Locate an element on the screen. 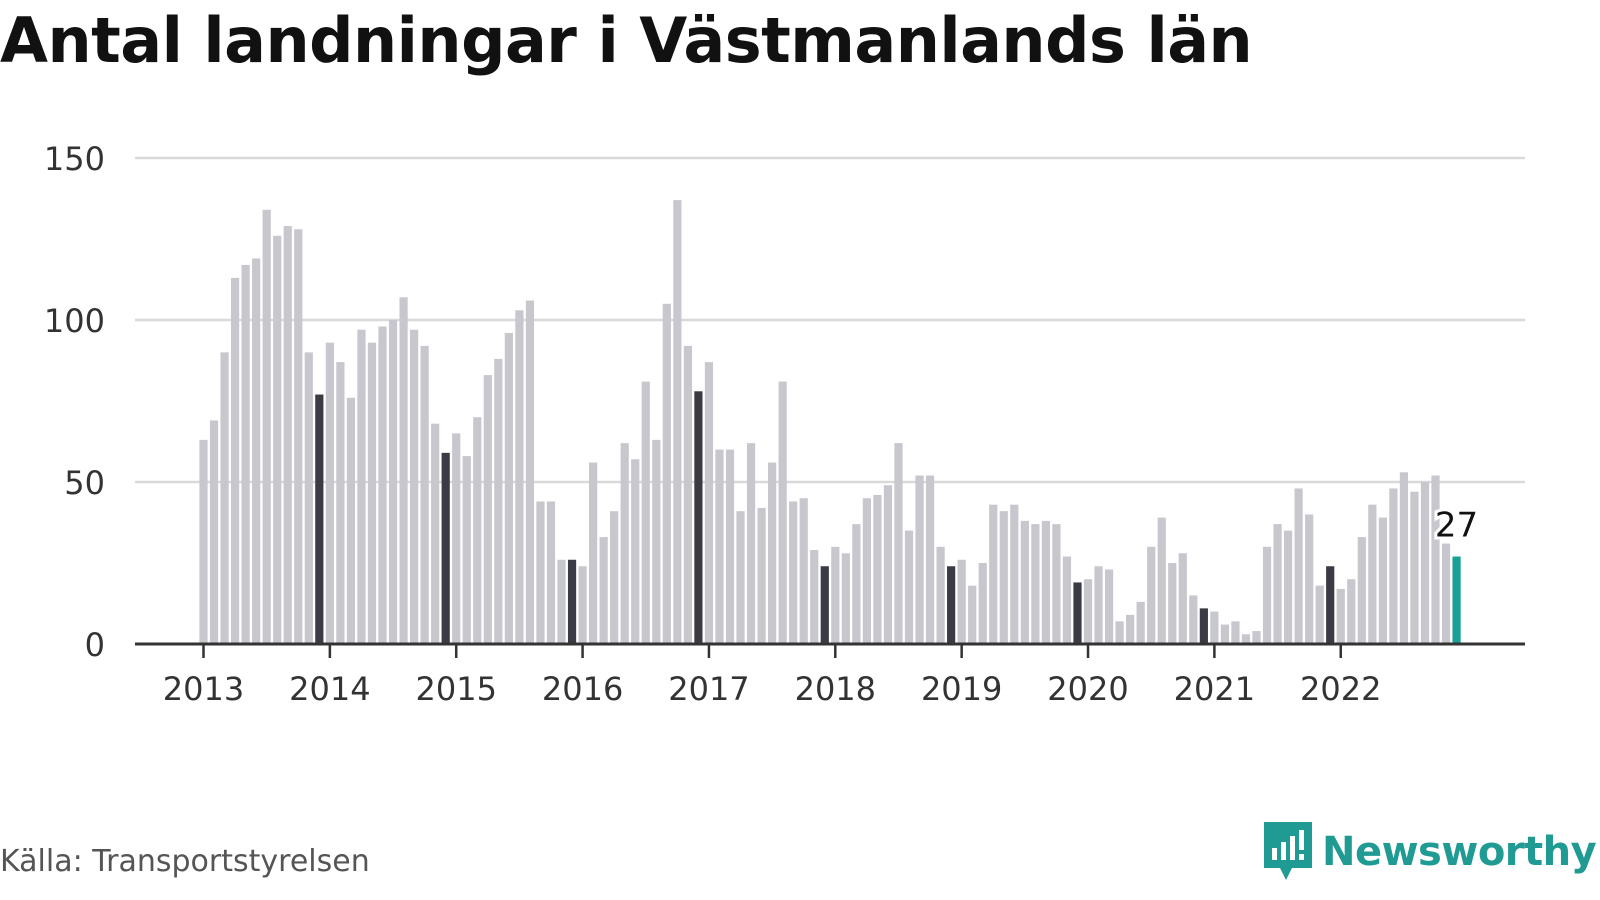 The width and height of the screenshot is (1600, 900). source-note: Källa: Transportstyrelsen is located at coordinates (185, 861).